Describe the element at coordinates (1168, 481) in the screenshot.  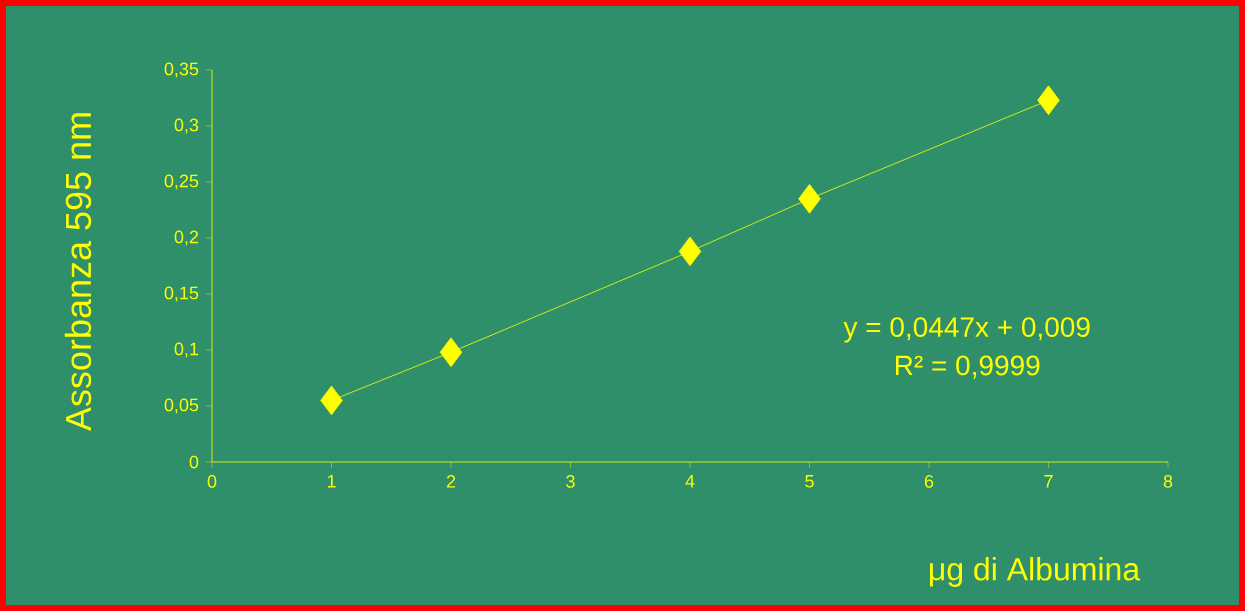
I see `x-tick-label: 8` at that location.